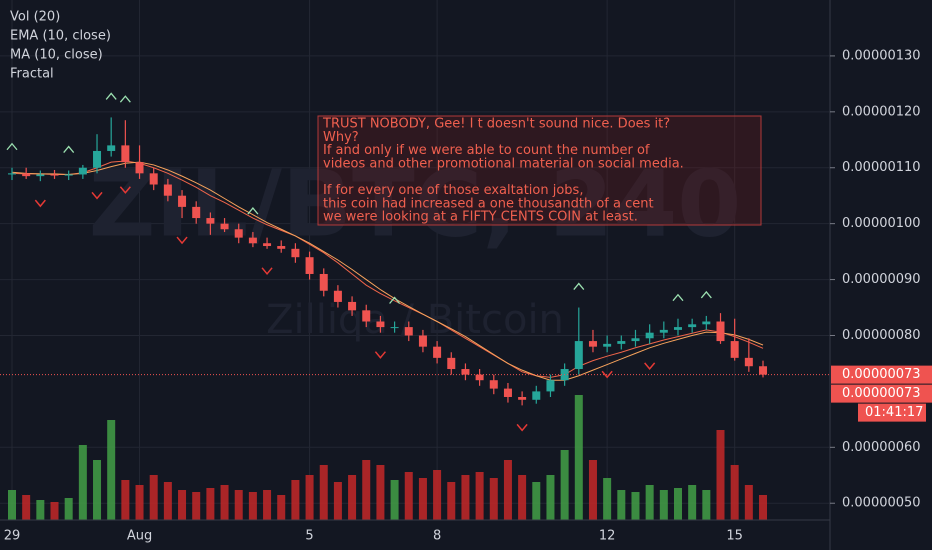 The width and height of the screenshot is (932, 550). Describe the element at coordinates (881, 223) in the screenshot. I see `y-tick-label: 0.00000100` at that location.